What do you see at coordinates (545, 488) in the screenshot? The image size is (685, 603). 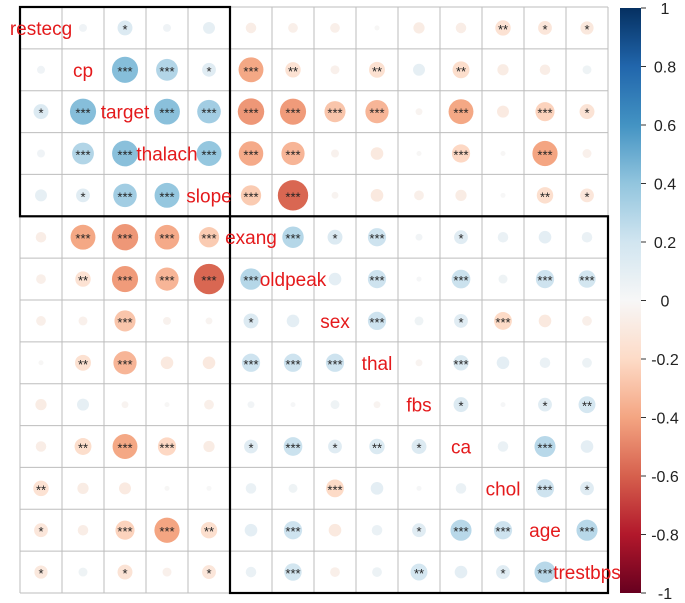 I see `cell-chol-age` at bounding box center [545, 488].